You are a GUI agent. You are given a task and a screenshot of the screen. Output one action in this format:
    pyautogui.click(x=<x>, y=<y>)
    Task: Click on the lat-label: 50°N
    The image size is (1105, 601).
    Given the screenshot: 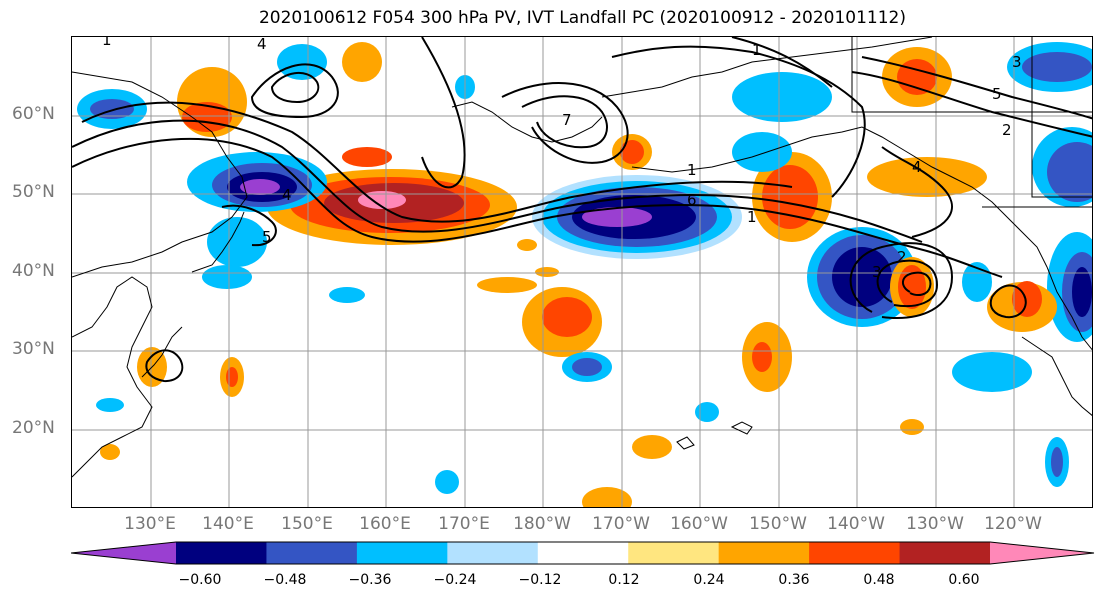 What is the action you would take?
    pyautogui.click(x=33, y=192)
    